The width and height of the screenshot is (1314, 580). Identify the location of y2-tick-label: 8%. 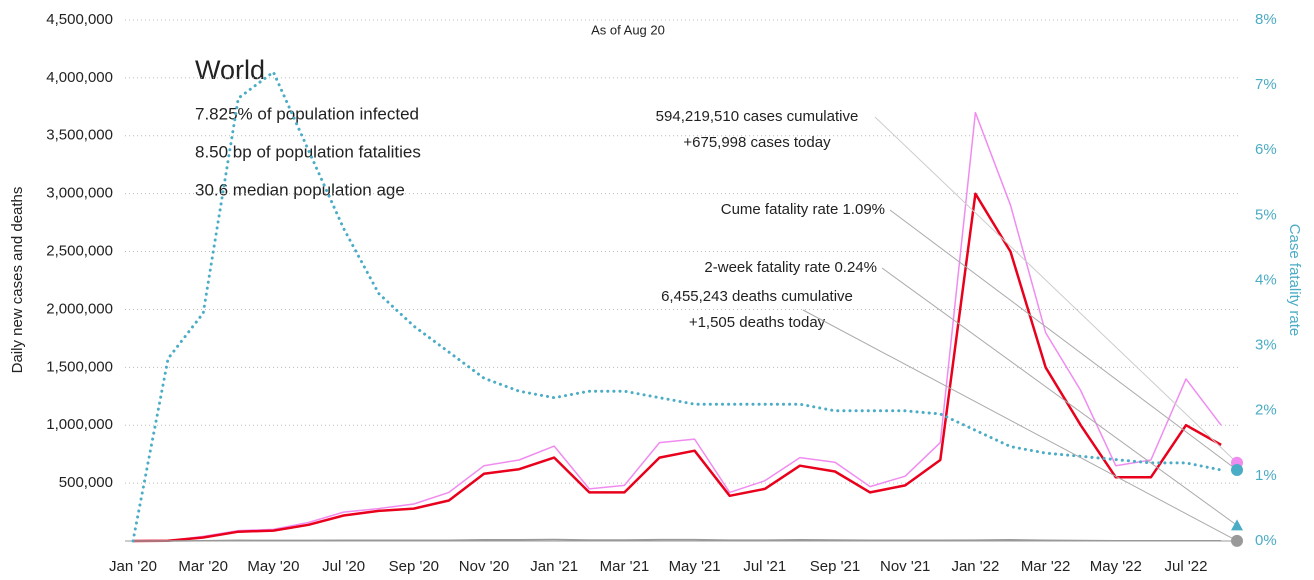
(1266, 19).